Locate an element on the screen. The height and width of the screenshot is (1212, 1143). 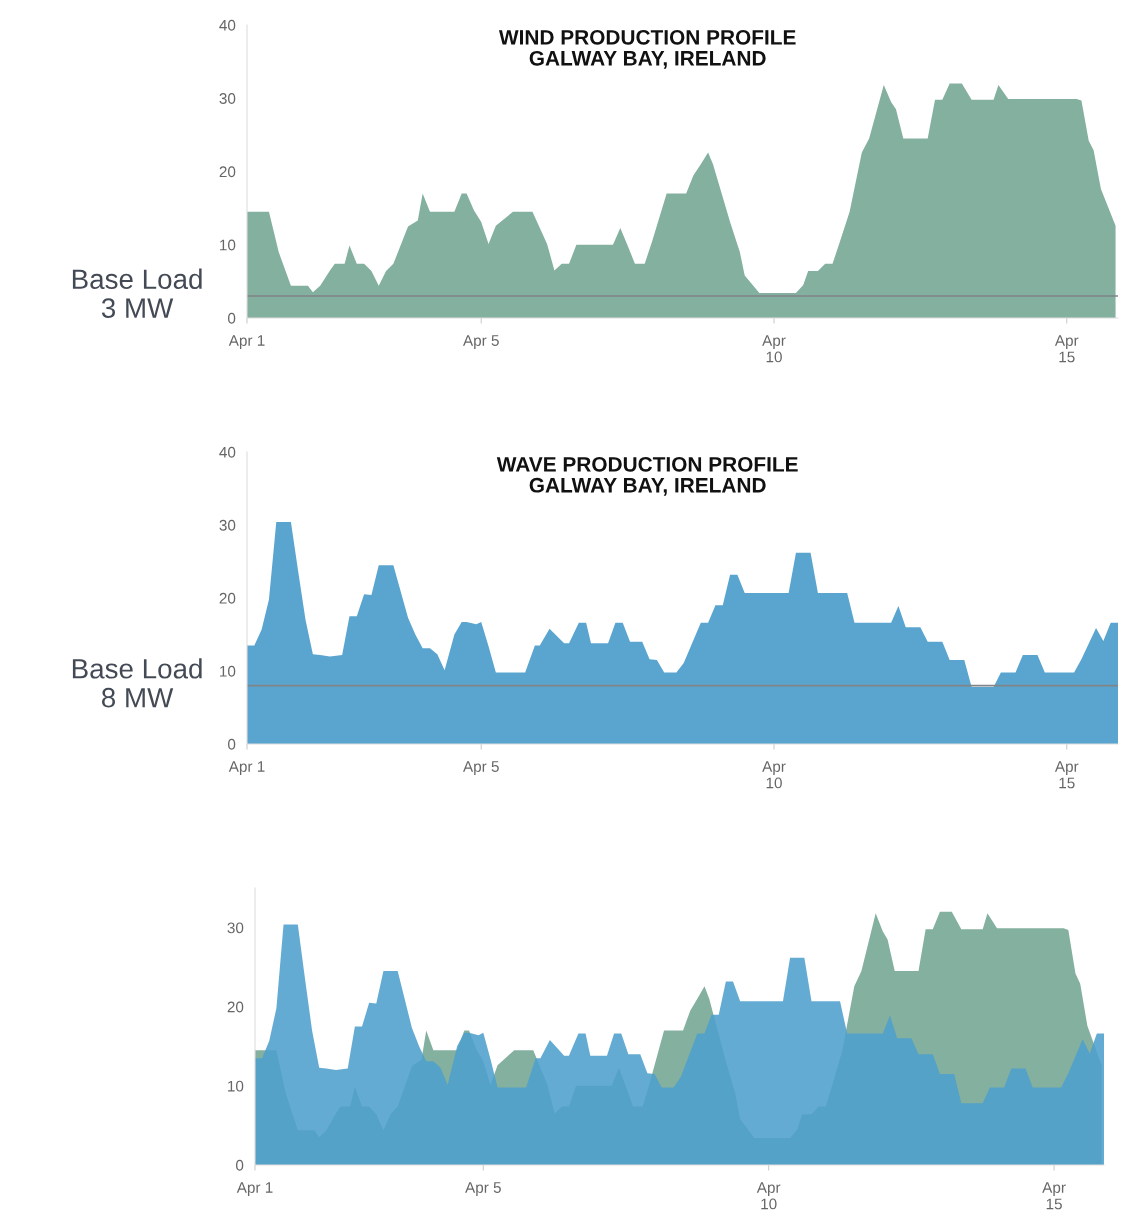
text: WIND PRODUCTION PROFILE GALWAY BAY, IRELAND is located at coordinates (647, 49).